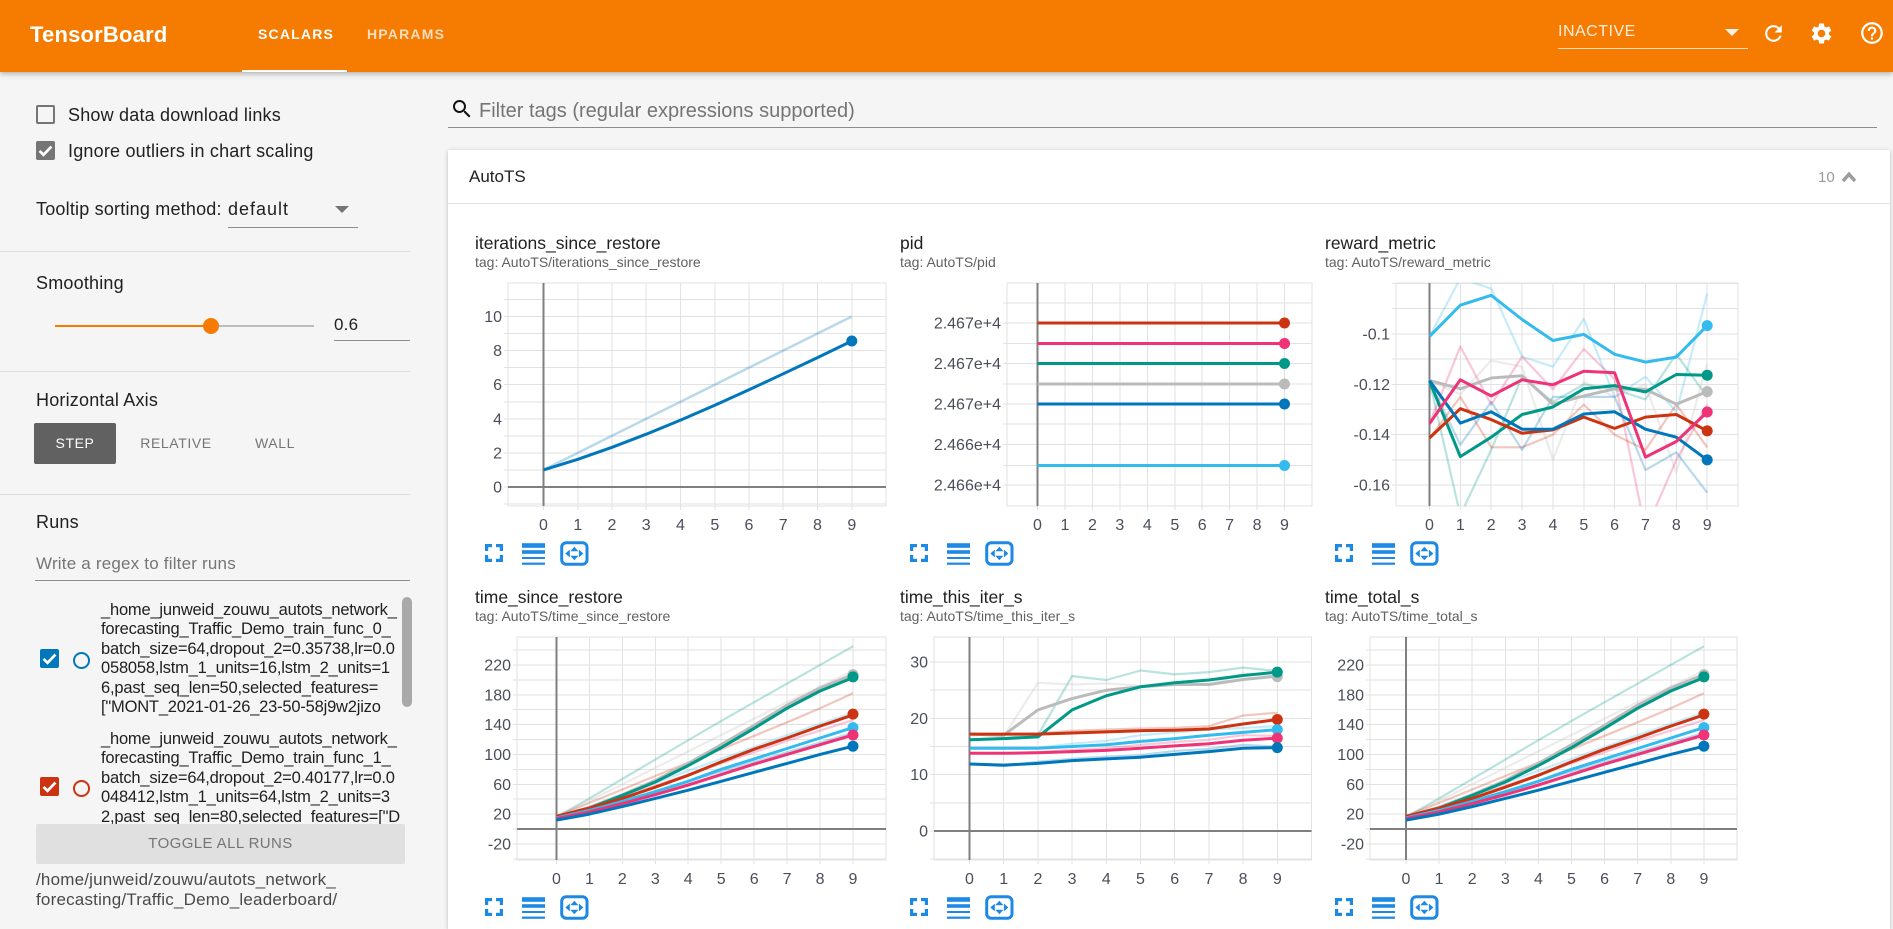 This screenshot has width=1893, height=929. Describe the element at coordinates (1372, 486) in the screenshot. I see `svg-text: -0.16` at that location.